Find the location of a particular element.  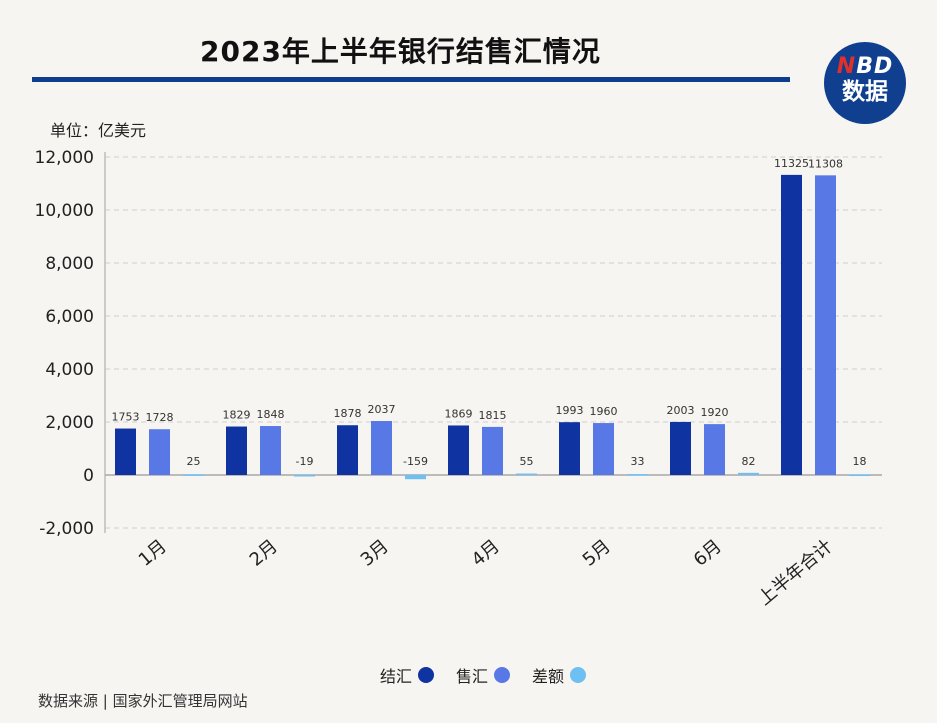

legend-item-settlement: 结汇 is located at coordinates (407, 675).